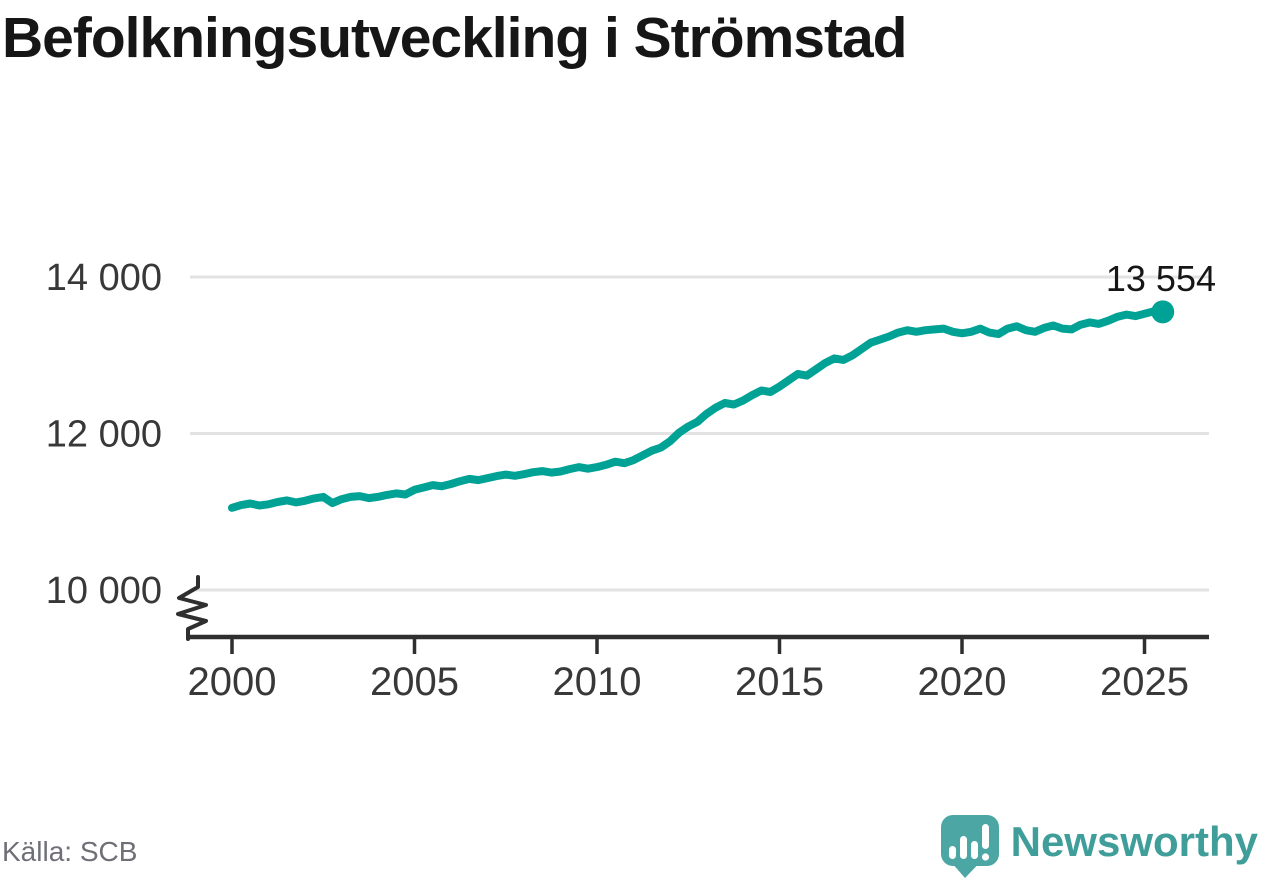  What do you see at coordinates (779, 682) in the screenshot?
I see `x-axis-tick-label: 2015` at bounding box center [779, 682].